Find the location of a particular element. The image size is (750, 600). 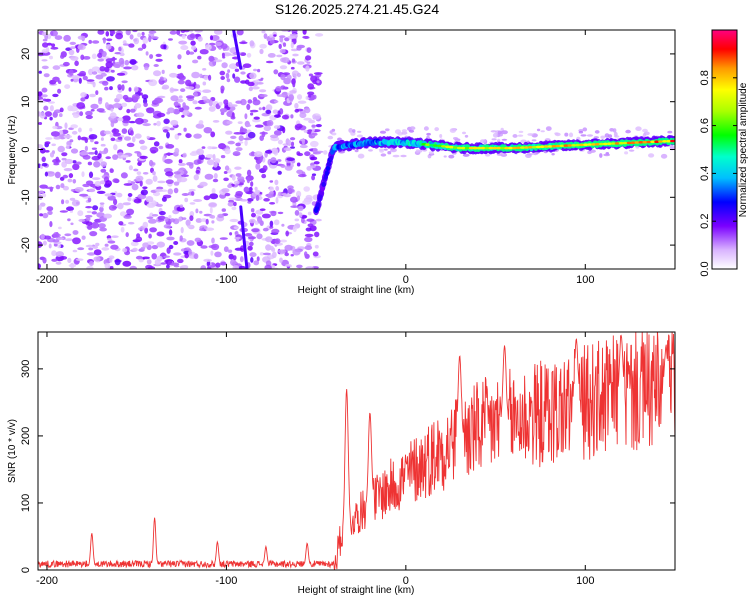

y-tick-label: 300 is located at coordinates (26, 369).